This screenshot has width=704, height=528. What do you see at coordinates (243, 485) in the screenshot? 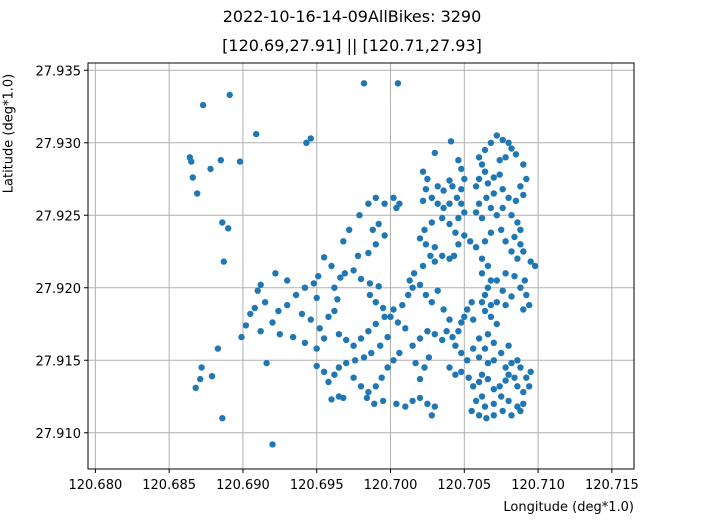
I see `x-tick-label: 120.690` at bounding box center [243, 485].